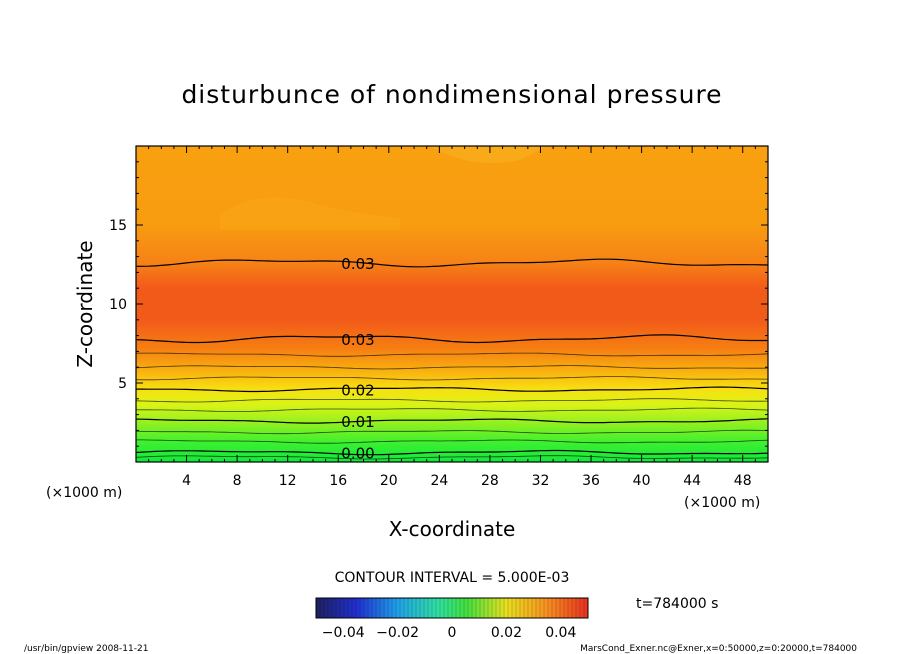  Describe the element at coordinates (506, 633) in the screenshot. I see `colorbar-tick-label: 0.02` at that location.